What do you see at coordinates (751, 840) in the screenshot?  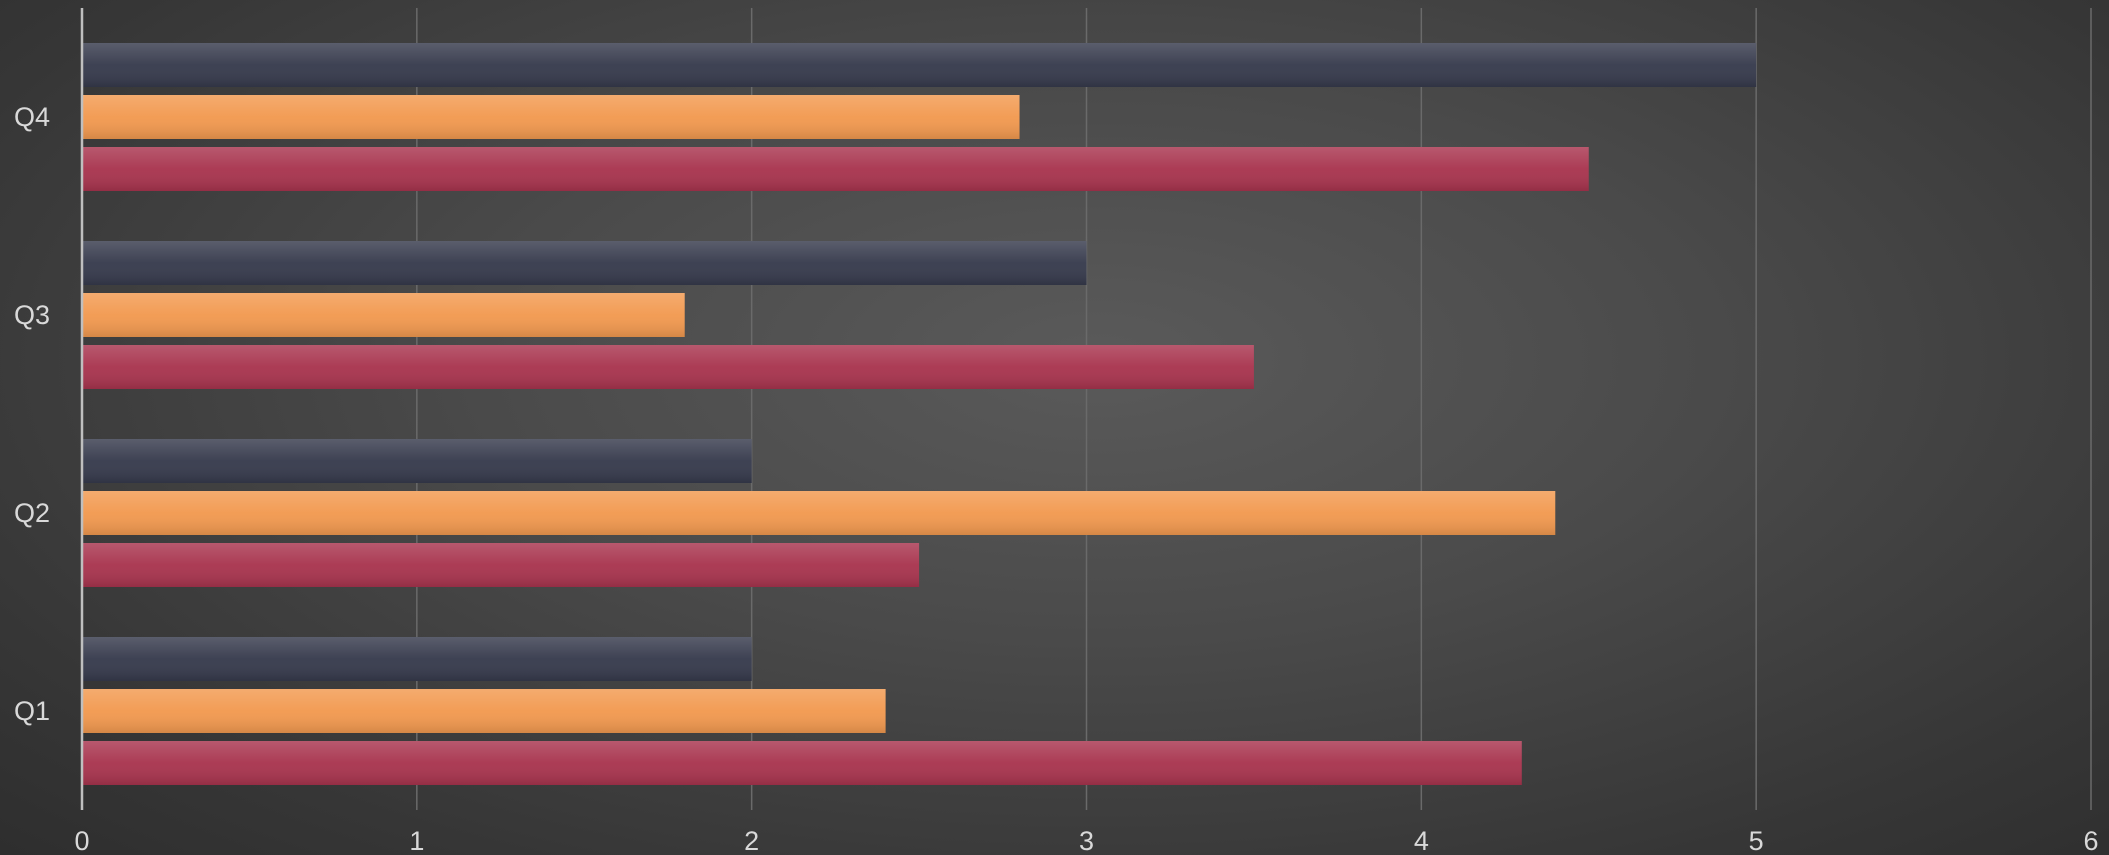 I see `x-tick-label: 2` at bounding box center [751, 840].